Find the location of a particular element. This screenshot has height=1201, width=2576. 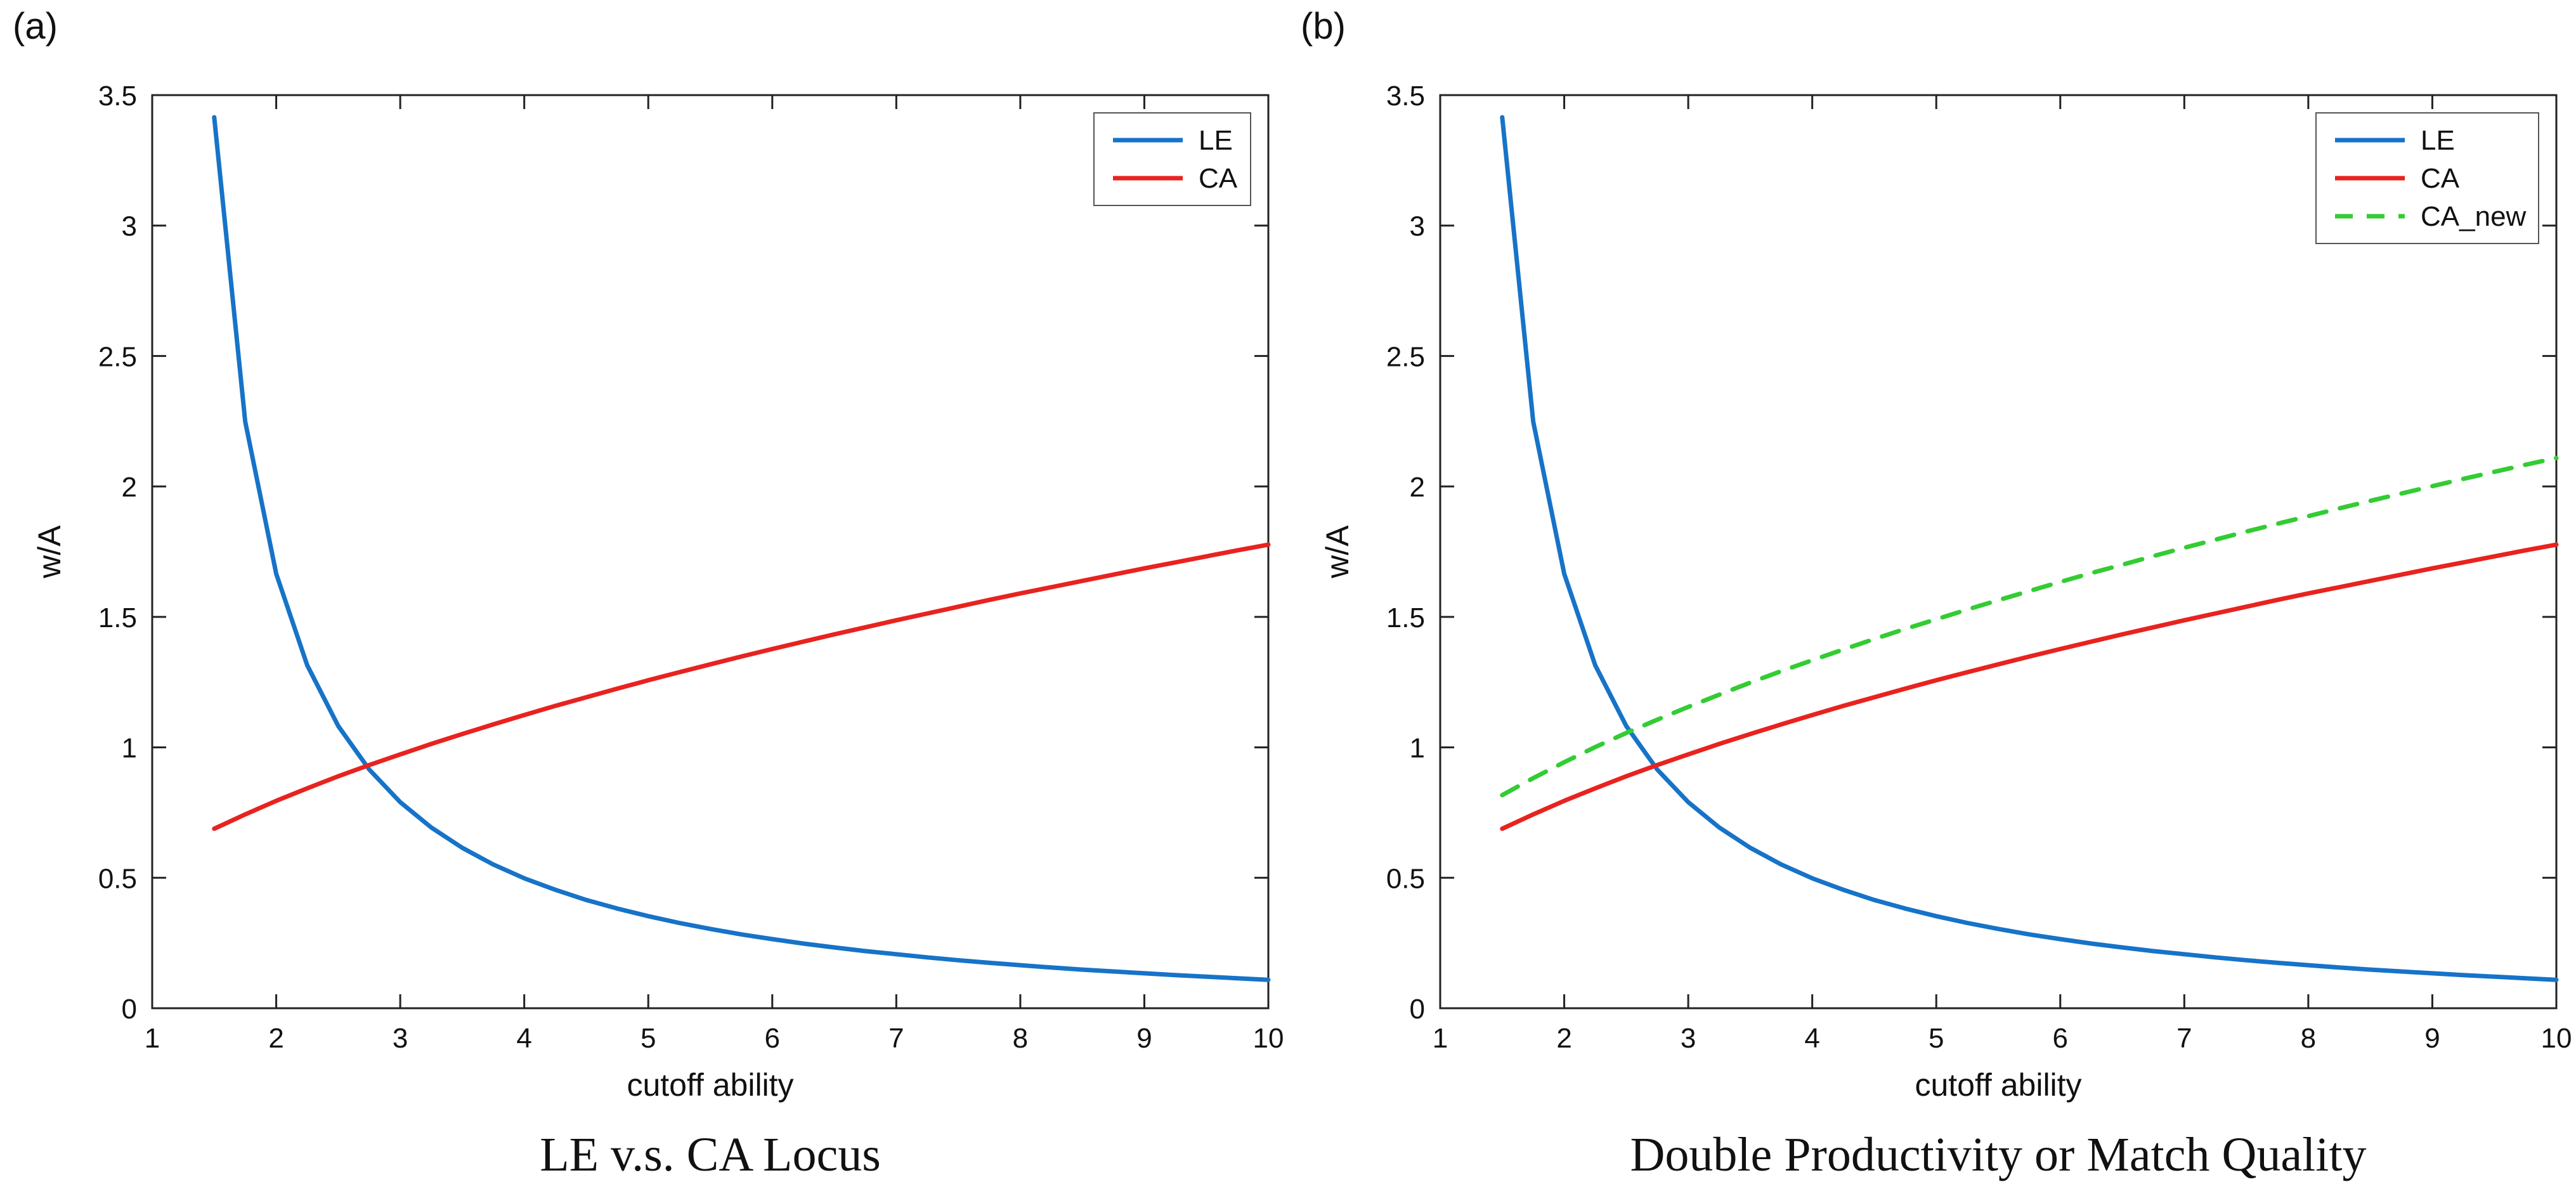

panel-a-label: (a) is located at coordinates (36, 26).